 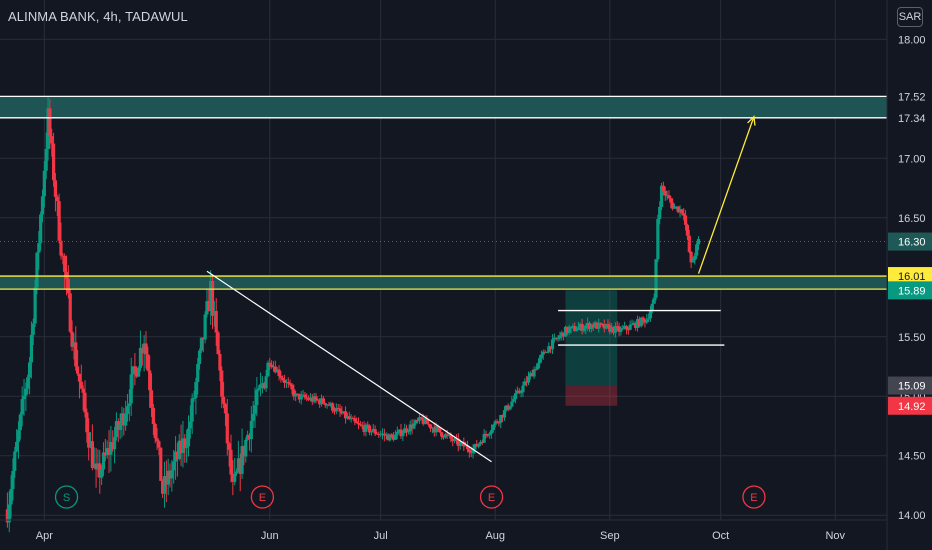 I want to click on time-tick-label: Jun, so click(x=270, y=536).